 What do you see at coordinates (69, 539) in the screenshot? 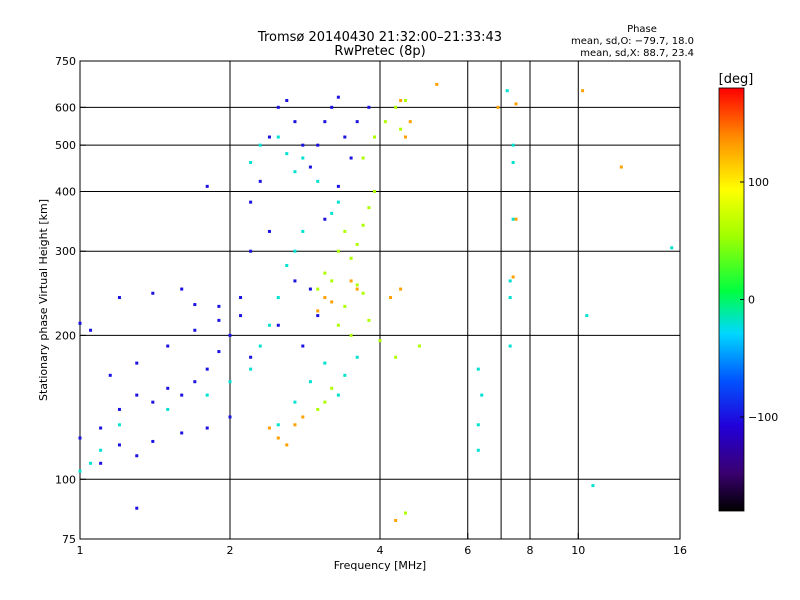
I see `y-tick-label: 75` at bounding box center [69, 539].